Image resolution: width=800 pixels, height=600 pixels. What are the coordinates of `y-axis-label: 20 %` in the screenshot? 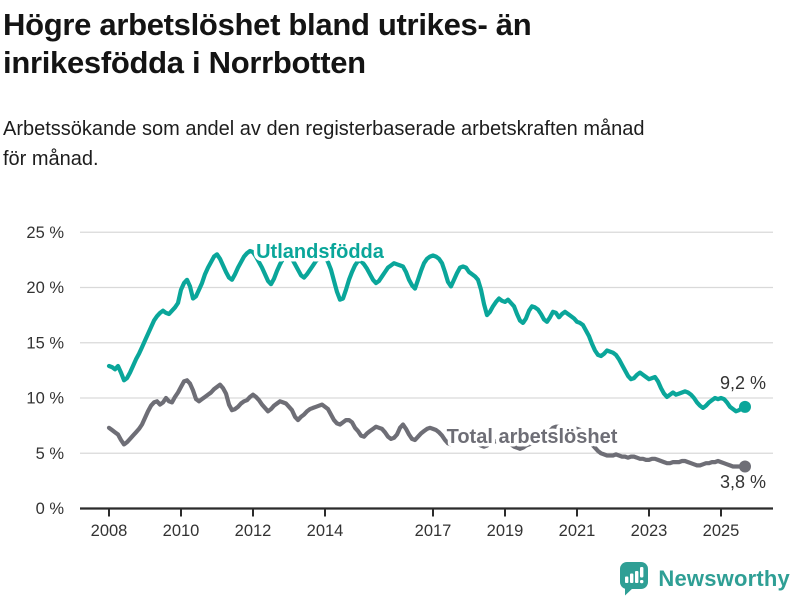 It's located at (45, 288).